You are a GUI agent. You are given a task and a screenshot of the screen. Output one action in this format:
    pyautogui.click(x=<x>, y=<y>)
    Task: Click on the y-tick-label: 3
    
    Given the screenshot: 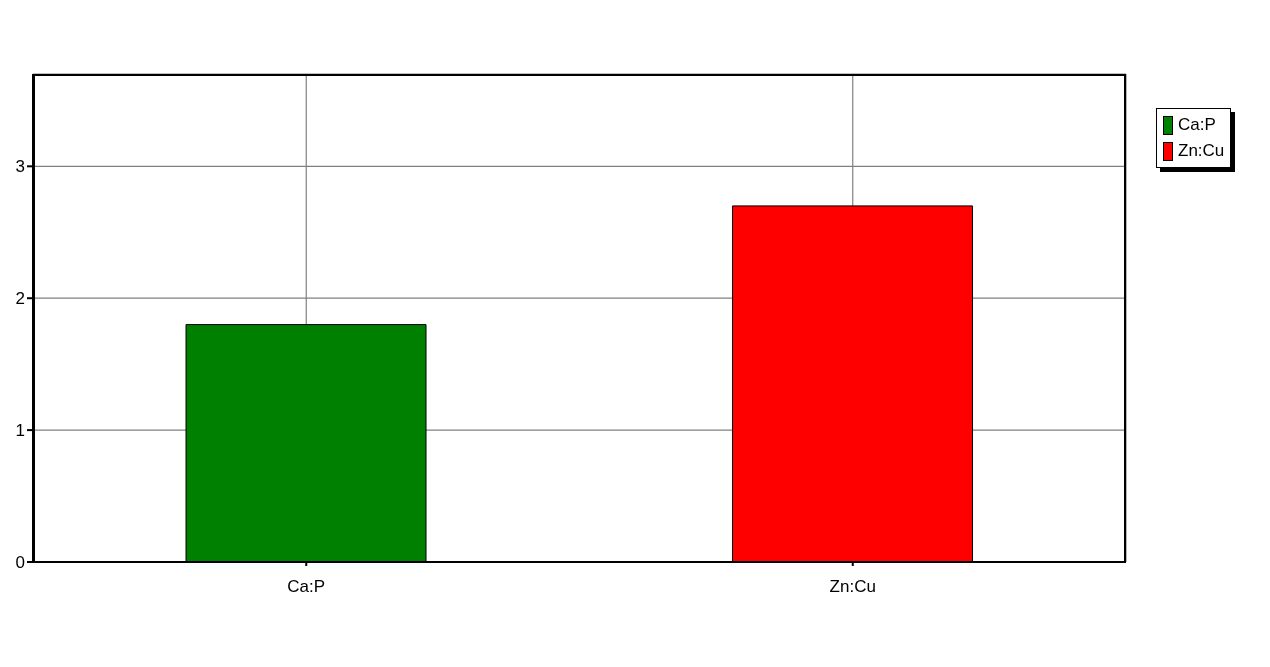 What is the action you would take?
    pyautogui.click(x=20, y=167)
    